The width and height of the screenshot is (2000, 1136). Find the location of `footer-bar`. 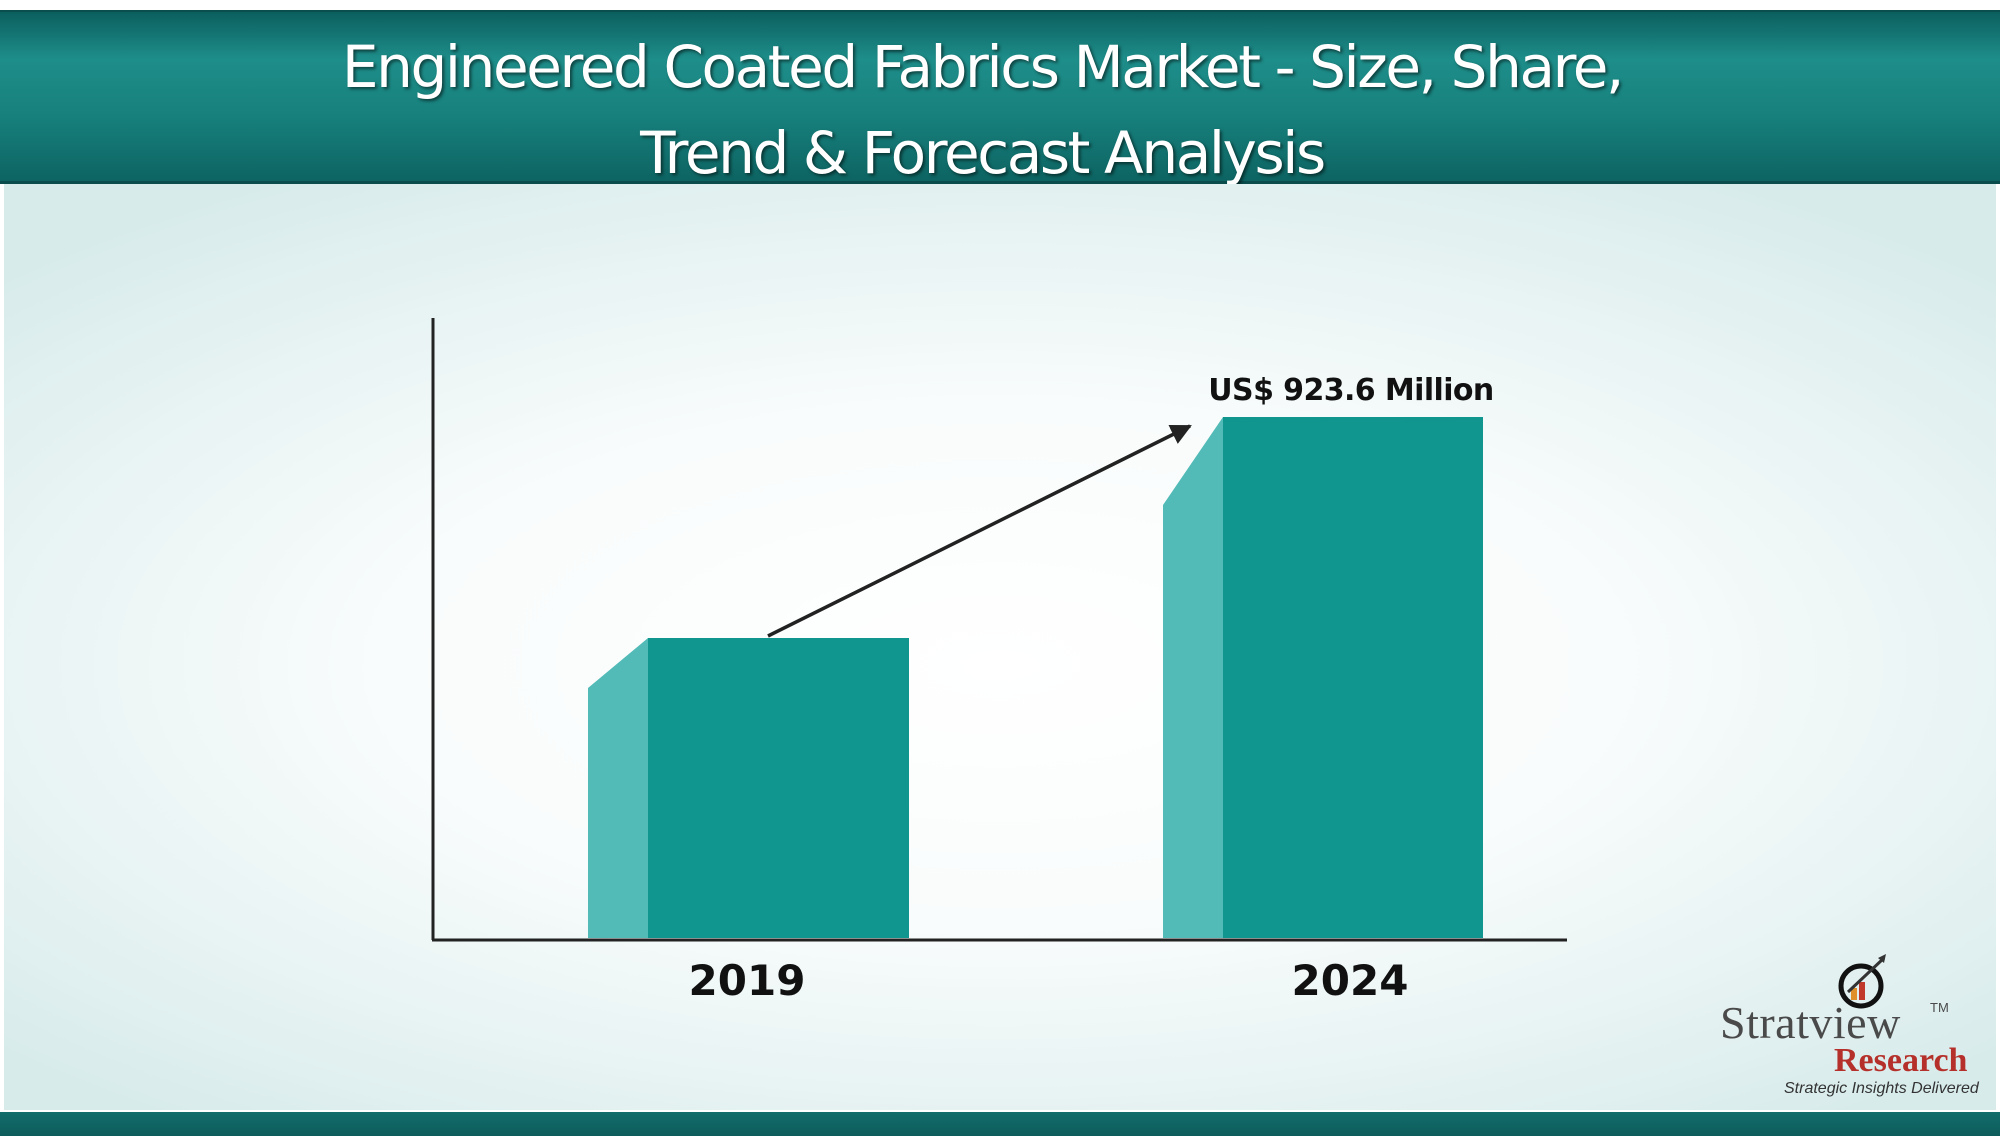

footer-bar is located at coordinates (1000, 1124).